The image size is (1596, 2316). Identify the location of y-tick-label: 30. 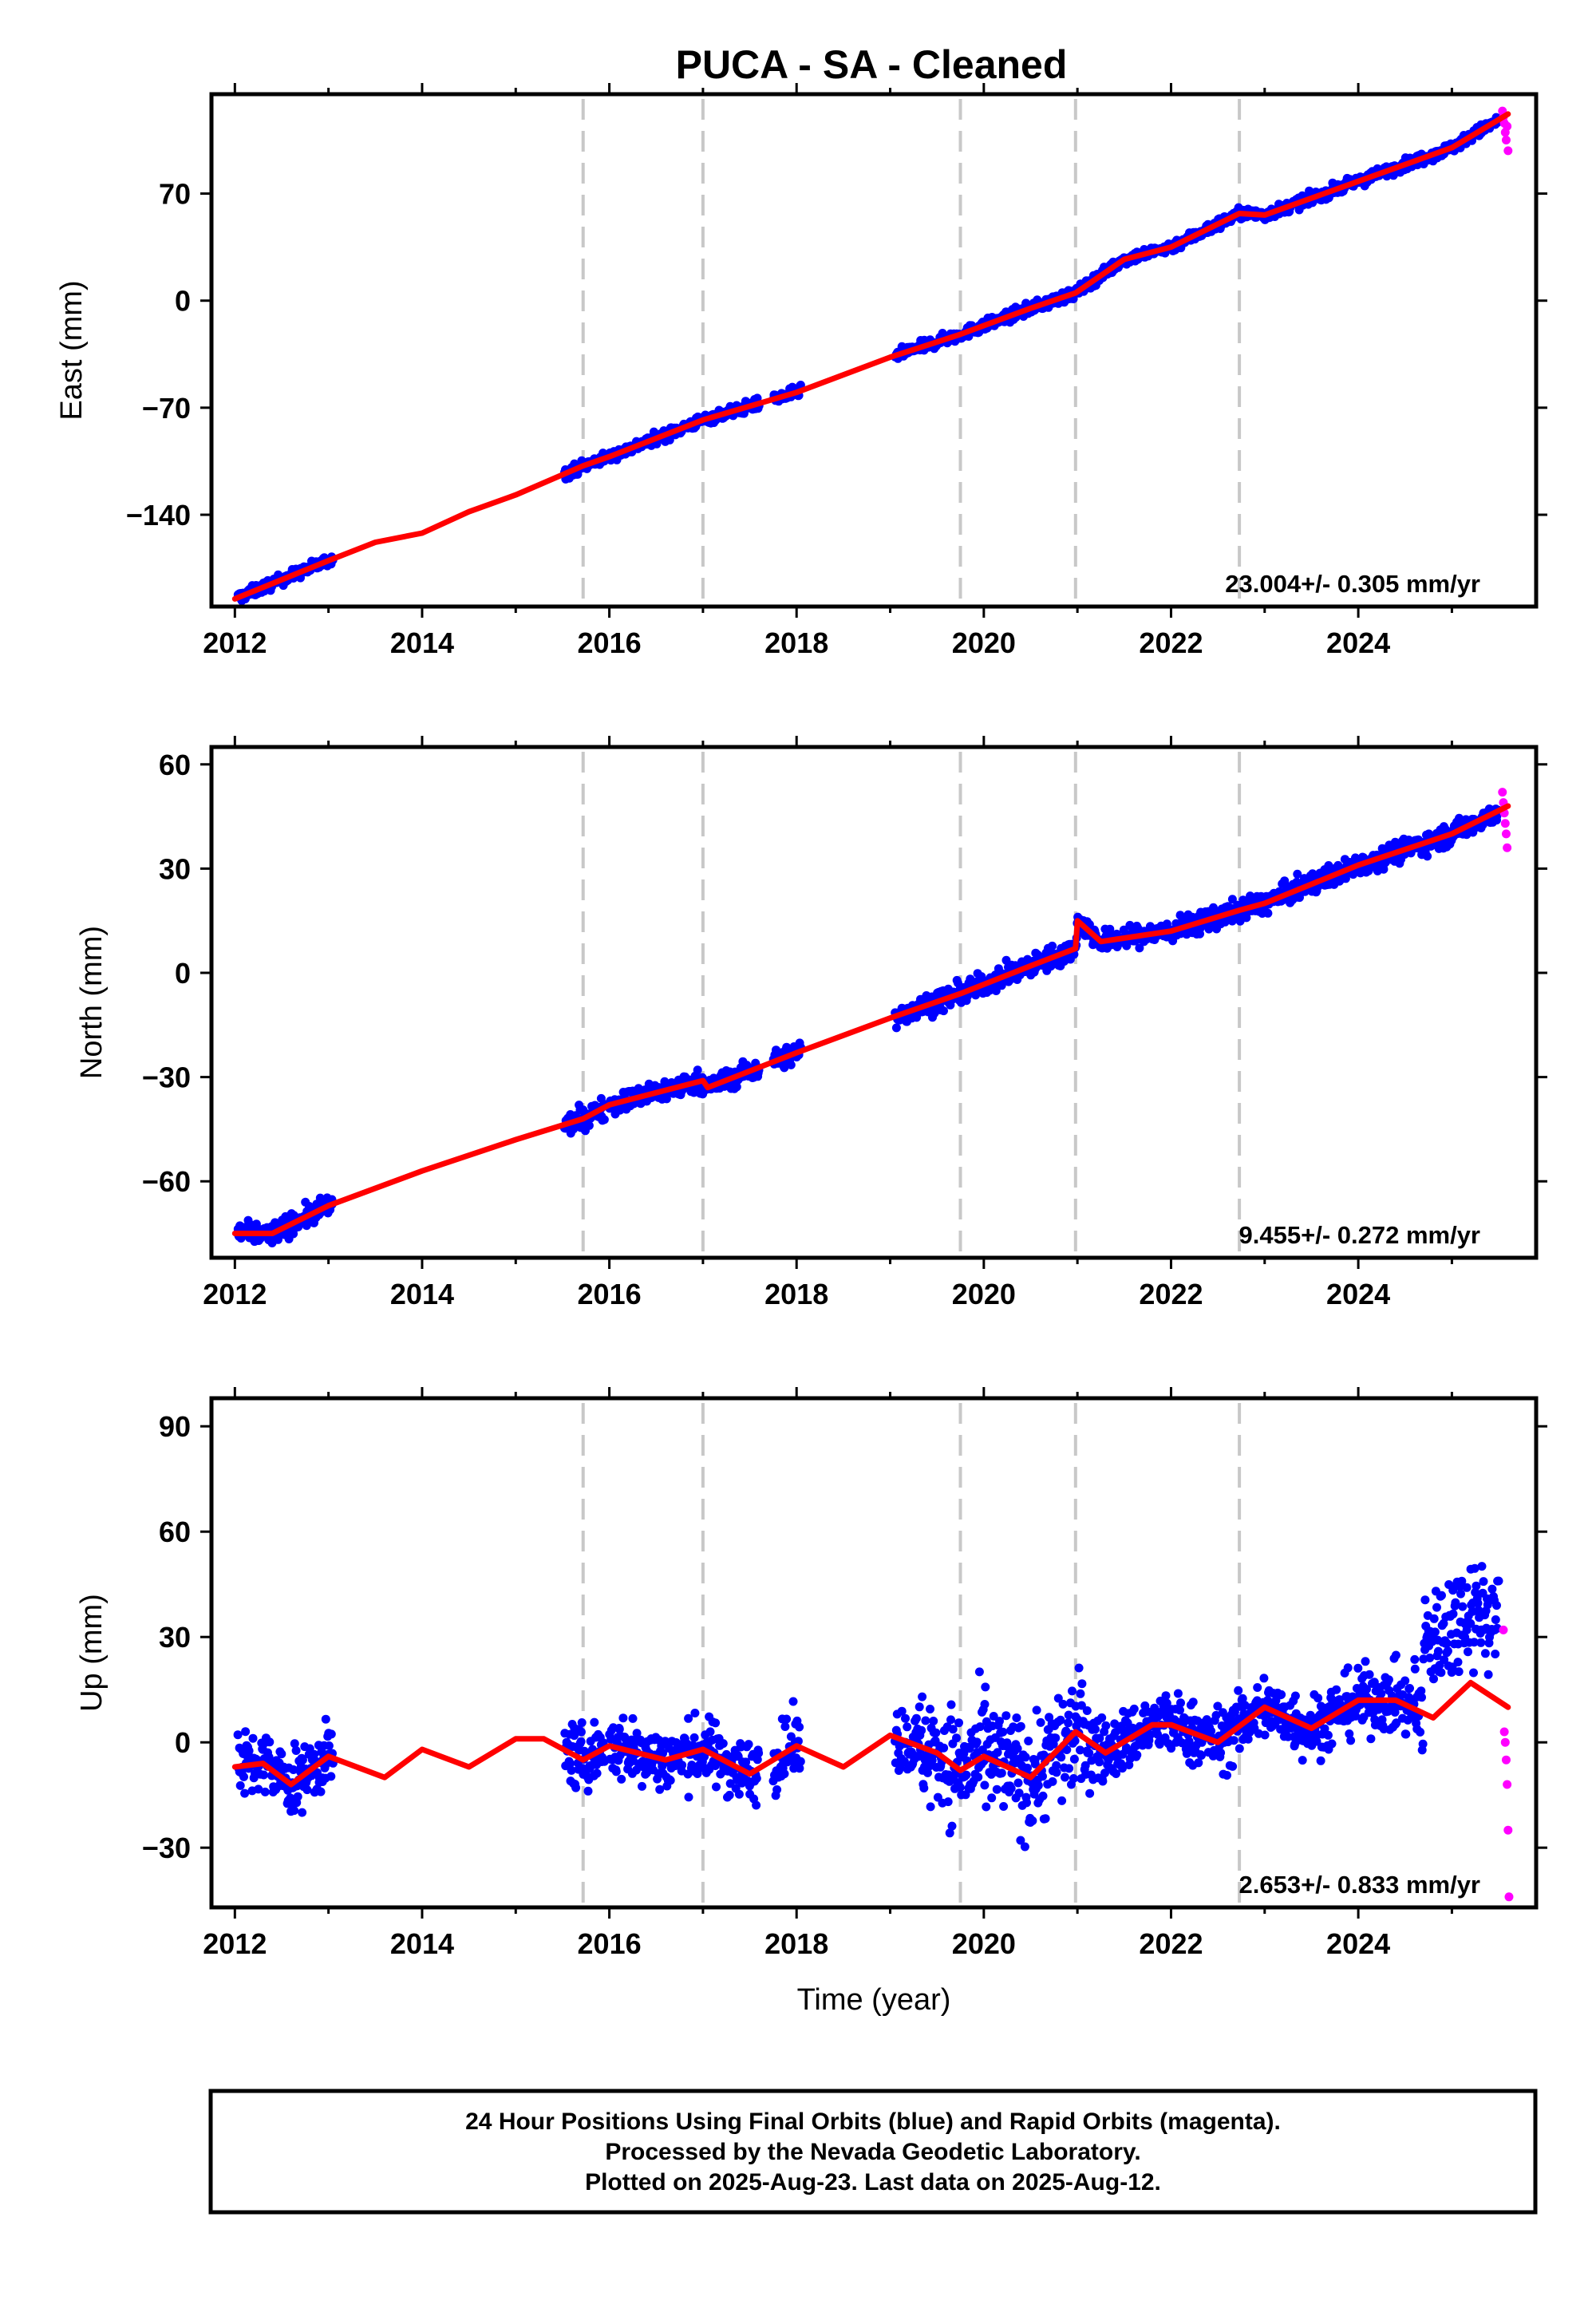
(175, 868).